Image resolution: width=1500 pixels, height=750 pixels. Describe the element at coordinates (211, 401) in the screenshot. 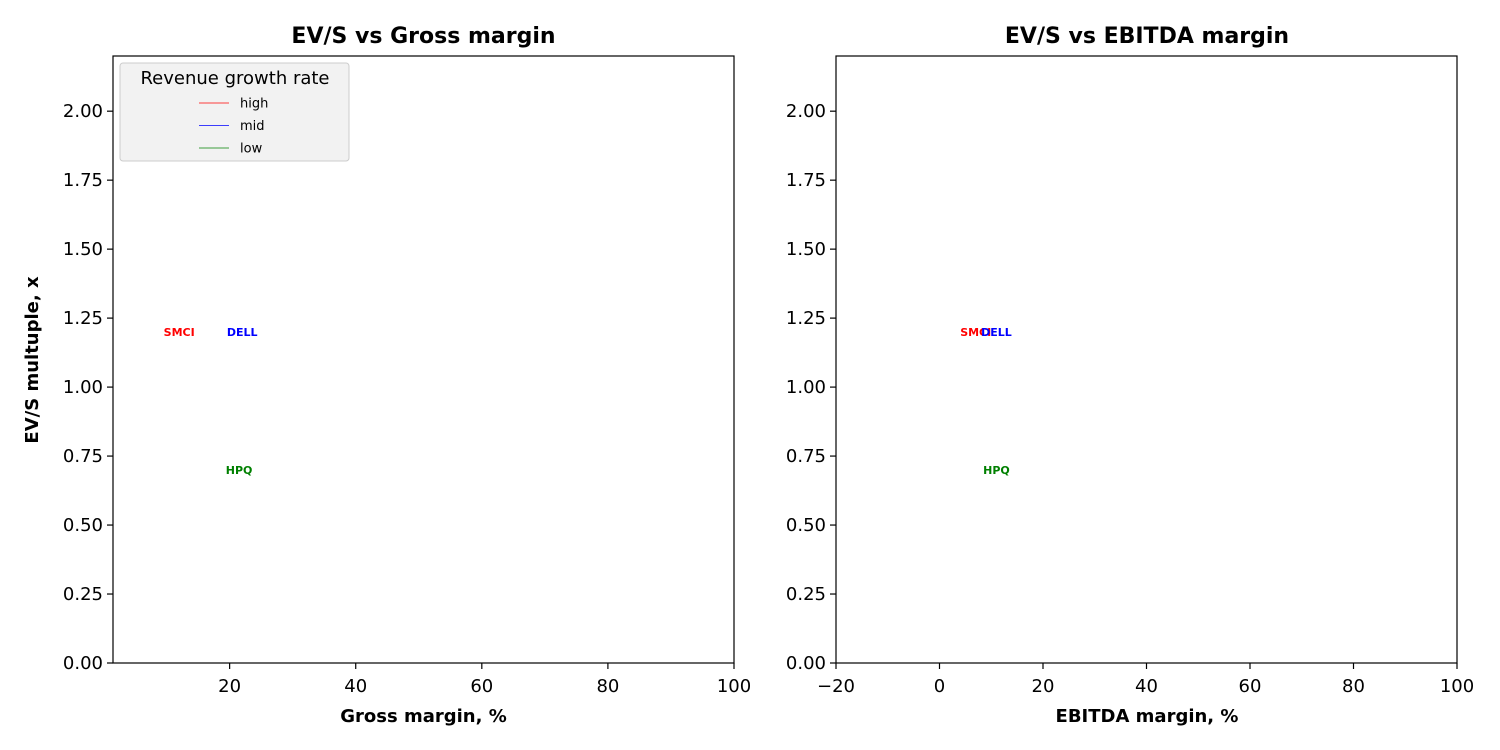

I see `data-points: SMCI DELL HPQ` at that location.